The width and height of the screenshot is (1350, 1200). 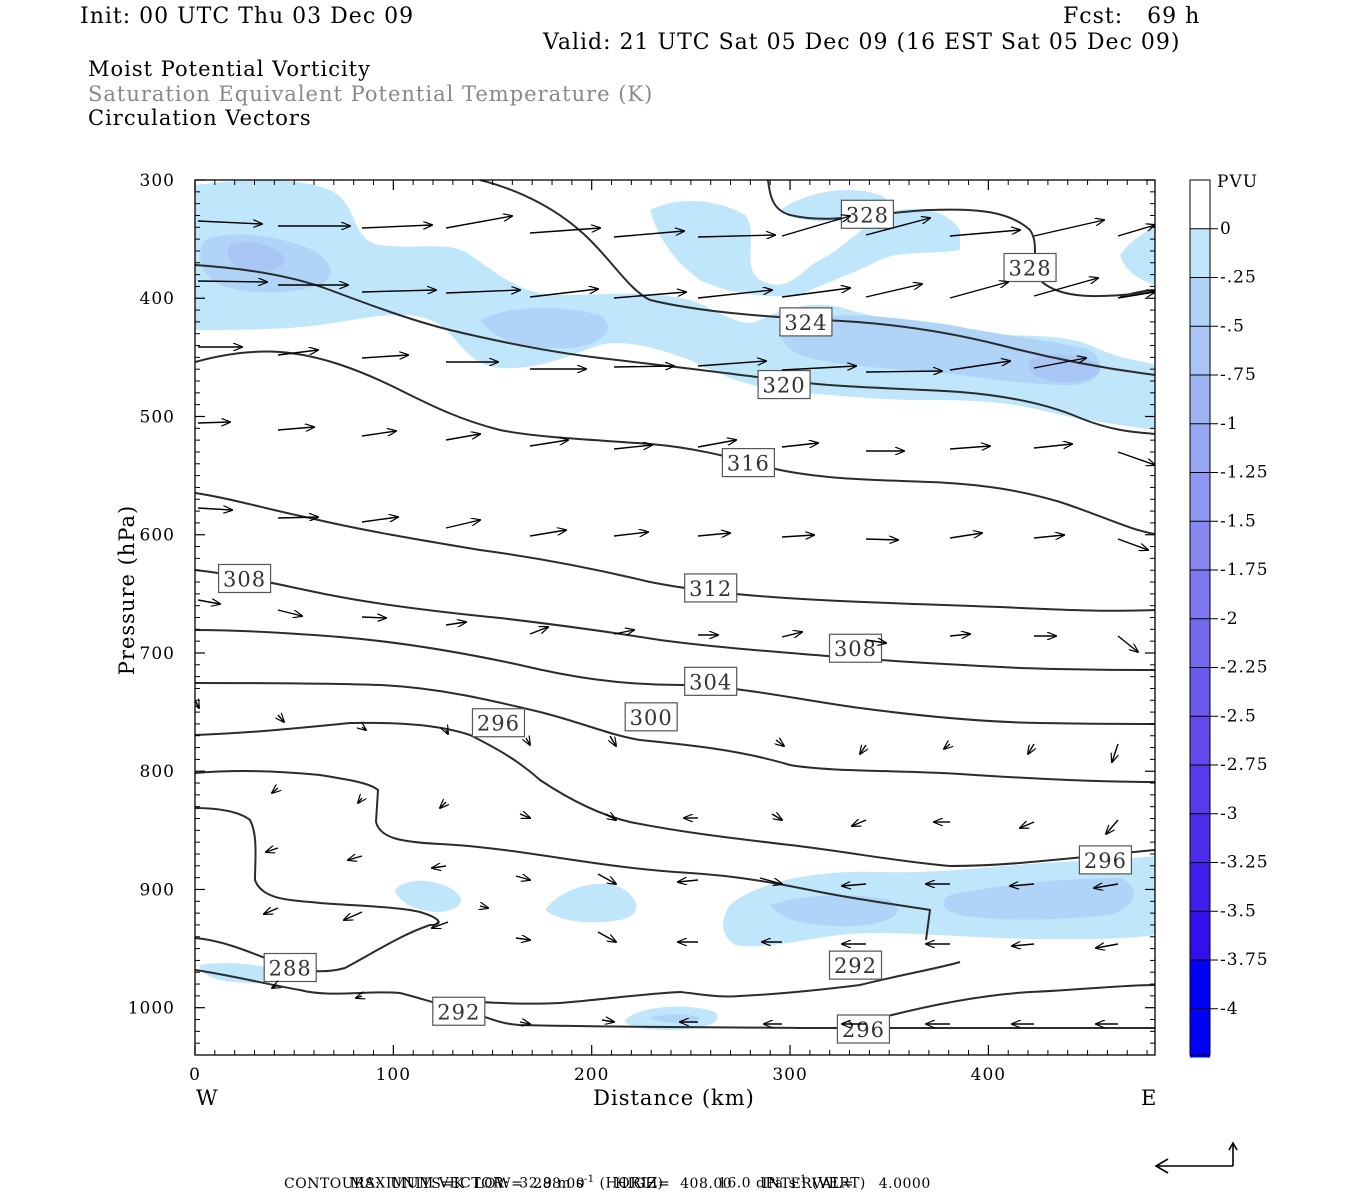 I want to click on y-axis-label: Pressure (hPa), so click(x=127, y=590).